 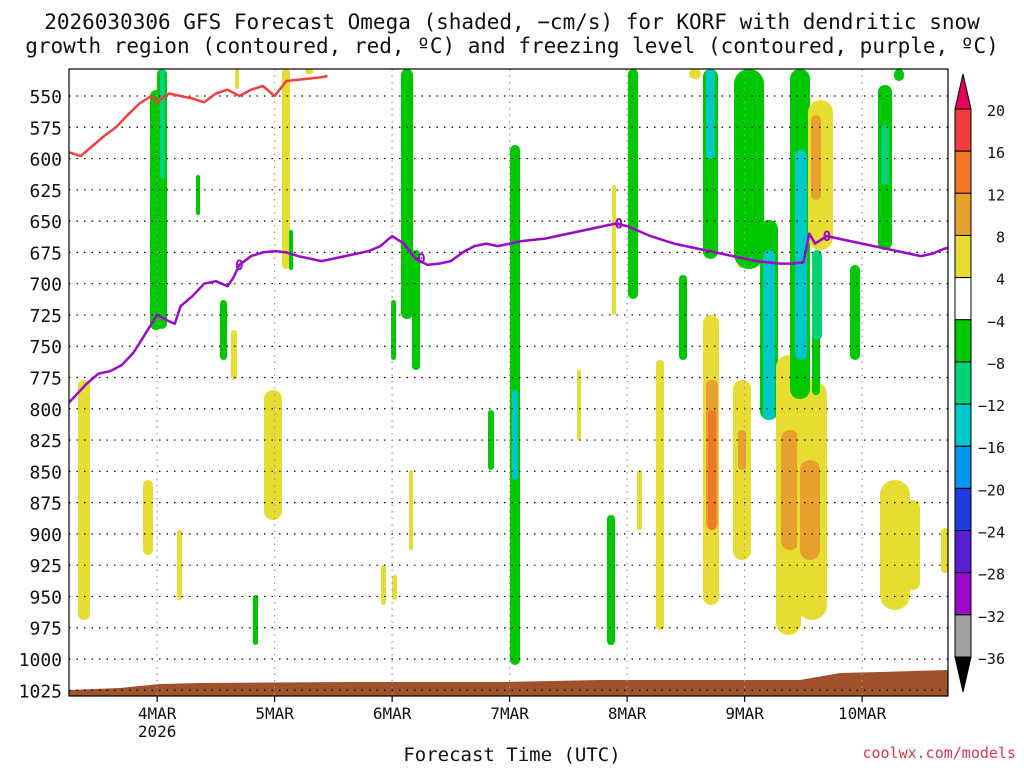 What do you see at coordinates (1000, 237) in the screenshot?
I see `colorbar-label: 8` at bounding box center [1000, 237].